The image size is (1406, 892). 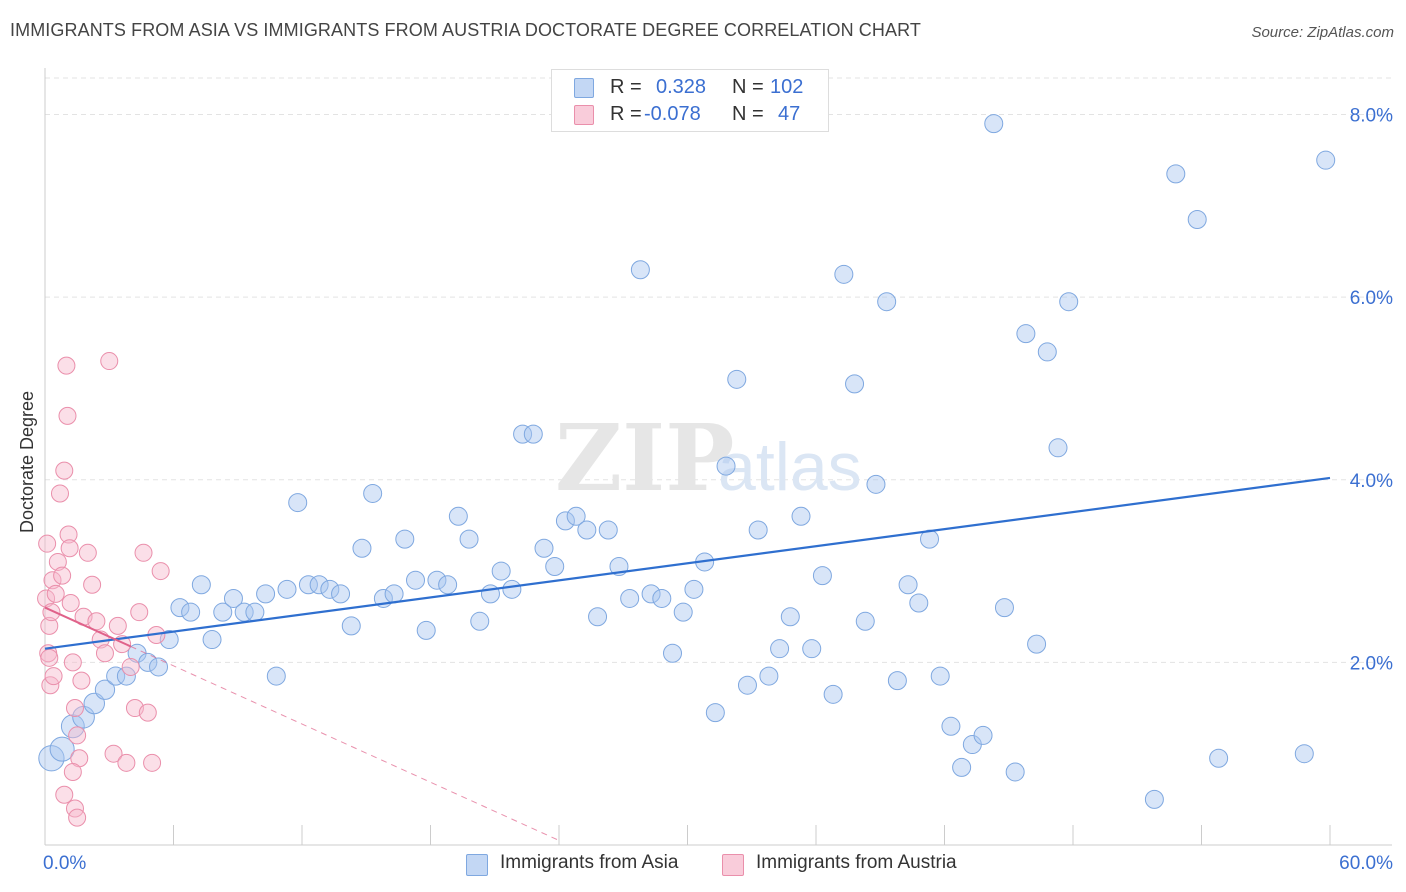 I want to click on y-tick-label: 8.0%, so click(x=1371, y=116).